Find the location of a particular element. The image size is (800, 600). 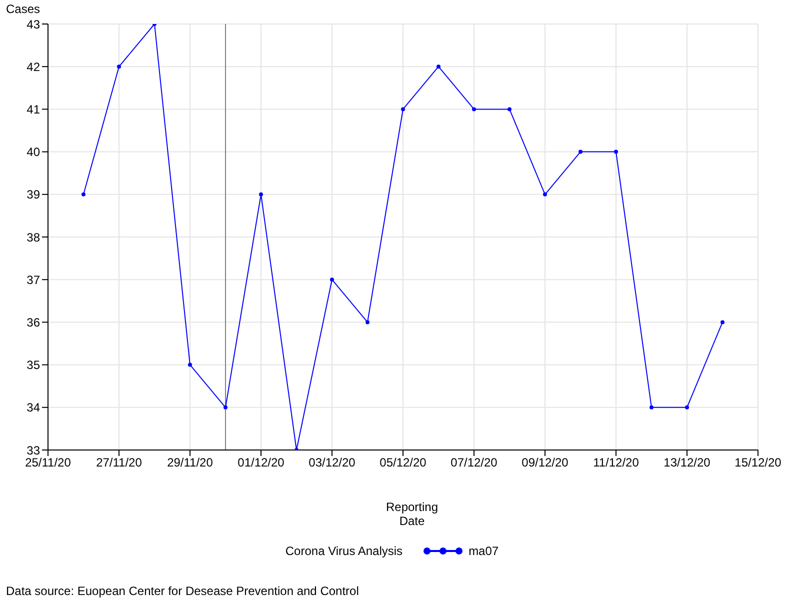

x-tick-label: 07/12/20 is located at coordinates (474, 463).